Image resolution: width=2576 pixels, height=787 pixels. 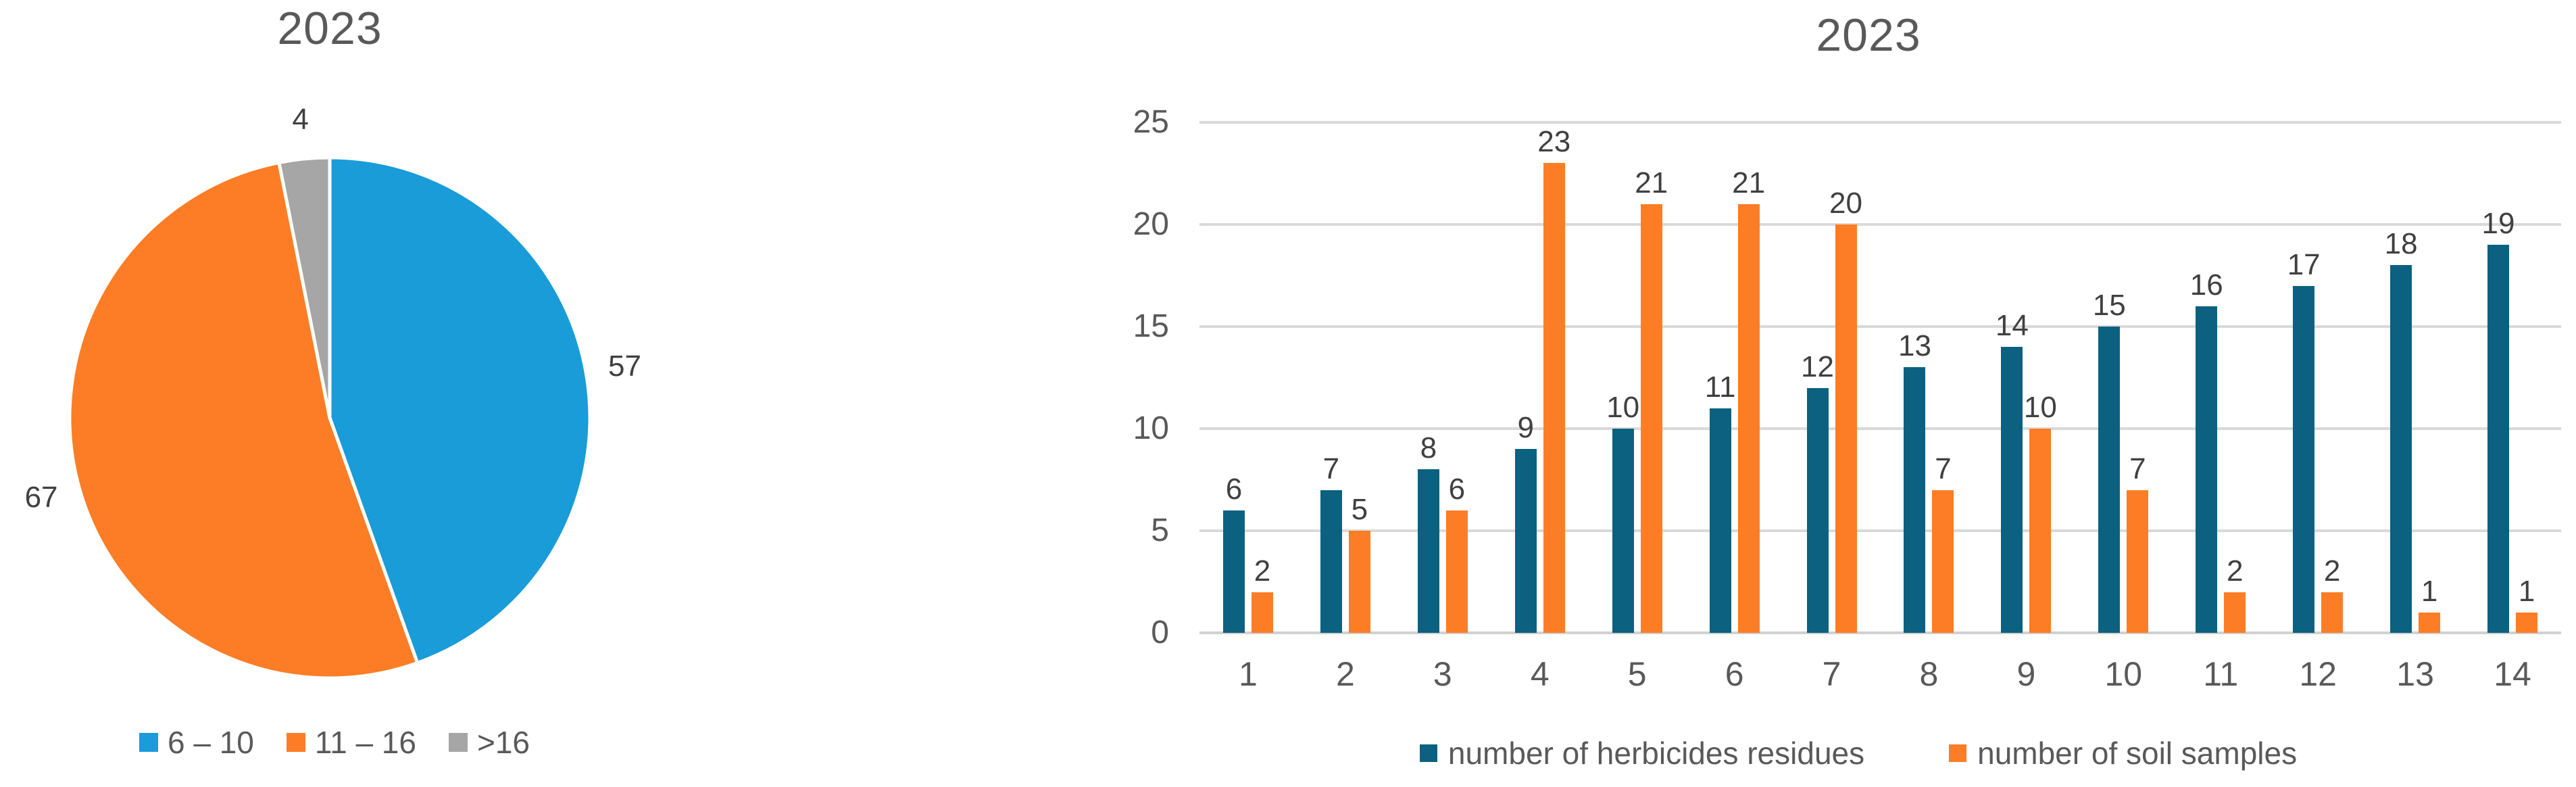 I want to click on pie-data-label: 67, so click(x=41, y=498).